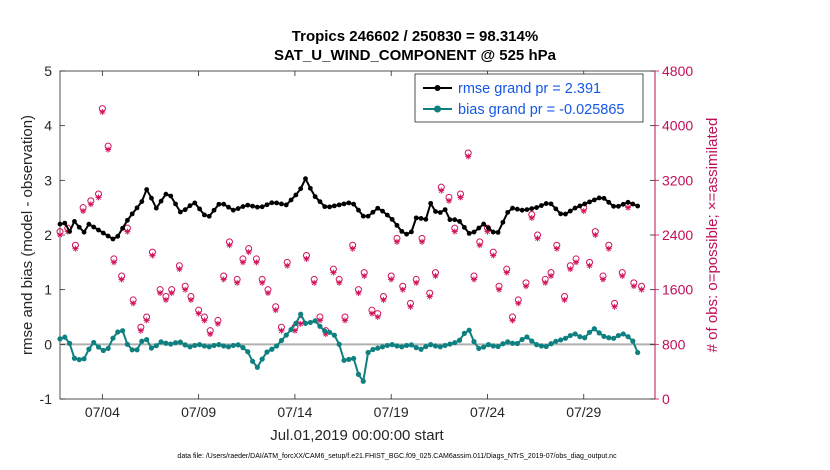  I want to click on x-axis-label: Jul.01,2019 00:00:00 start, so click(357, 435).